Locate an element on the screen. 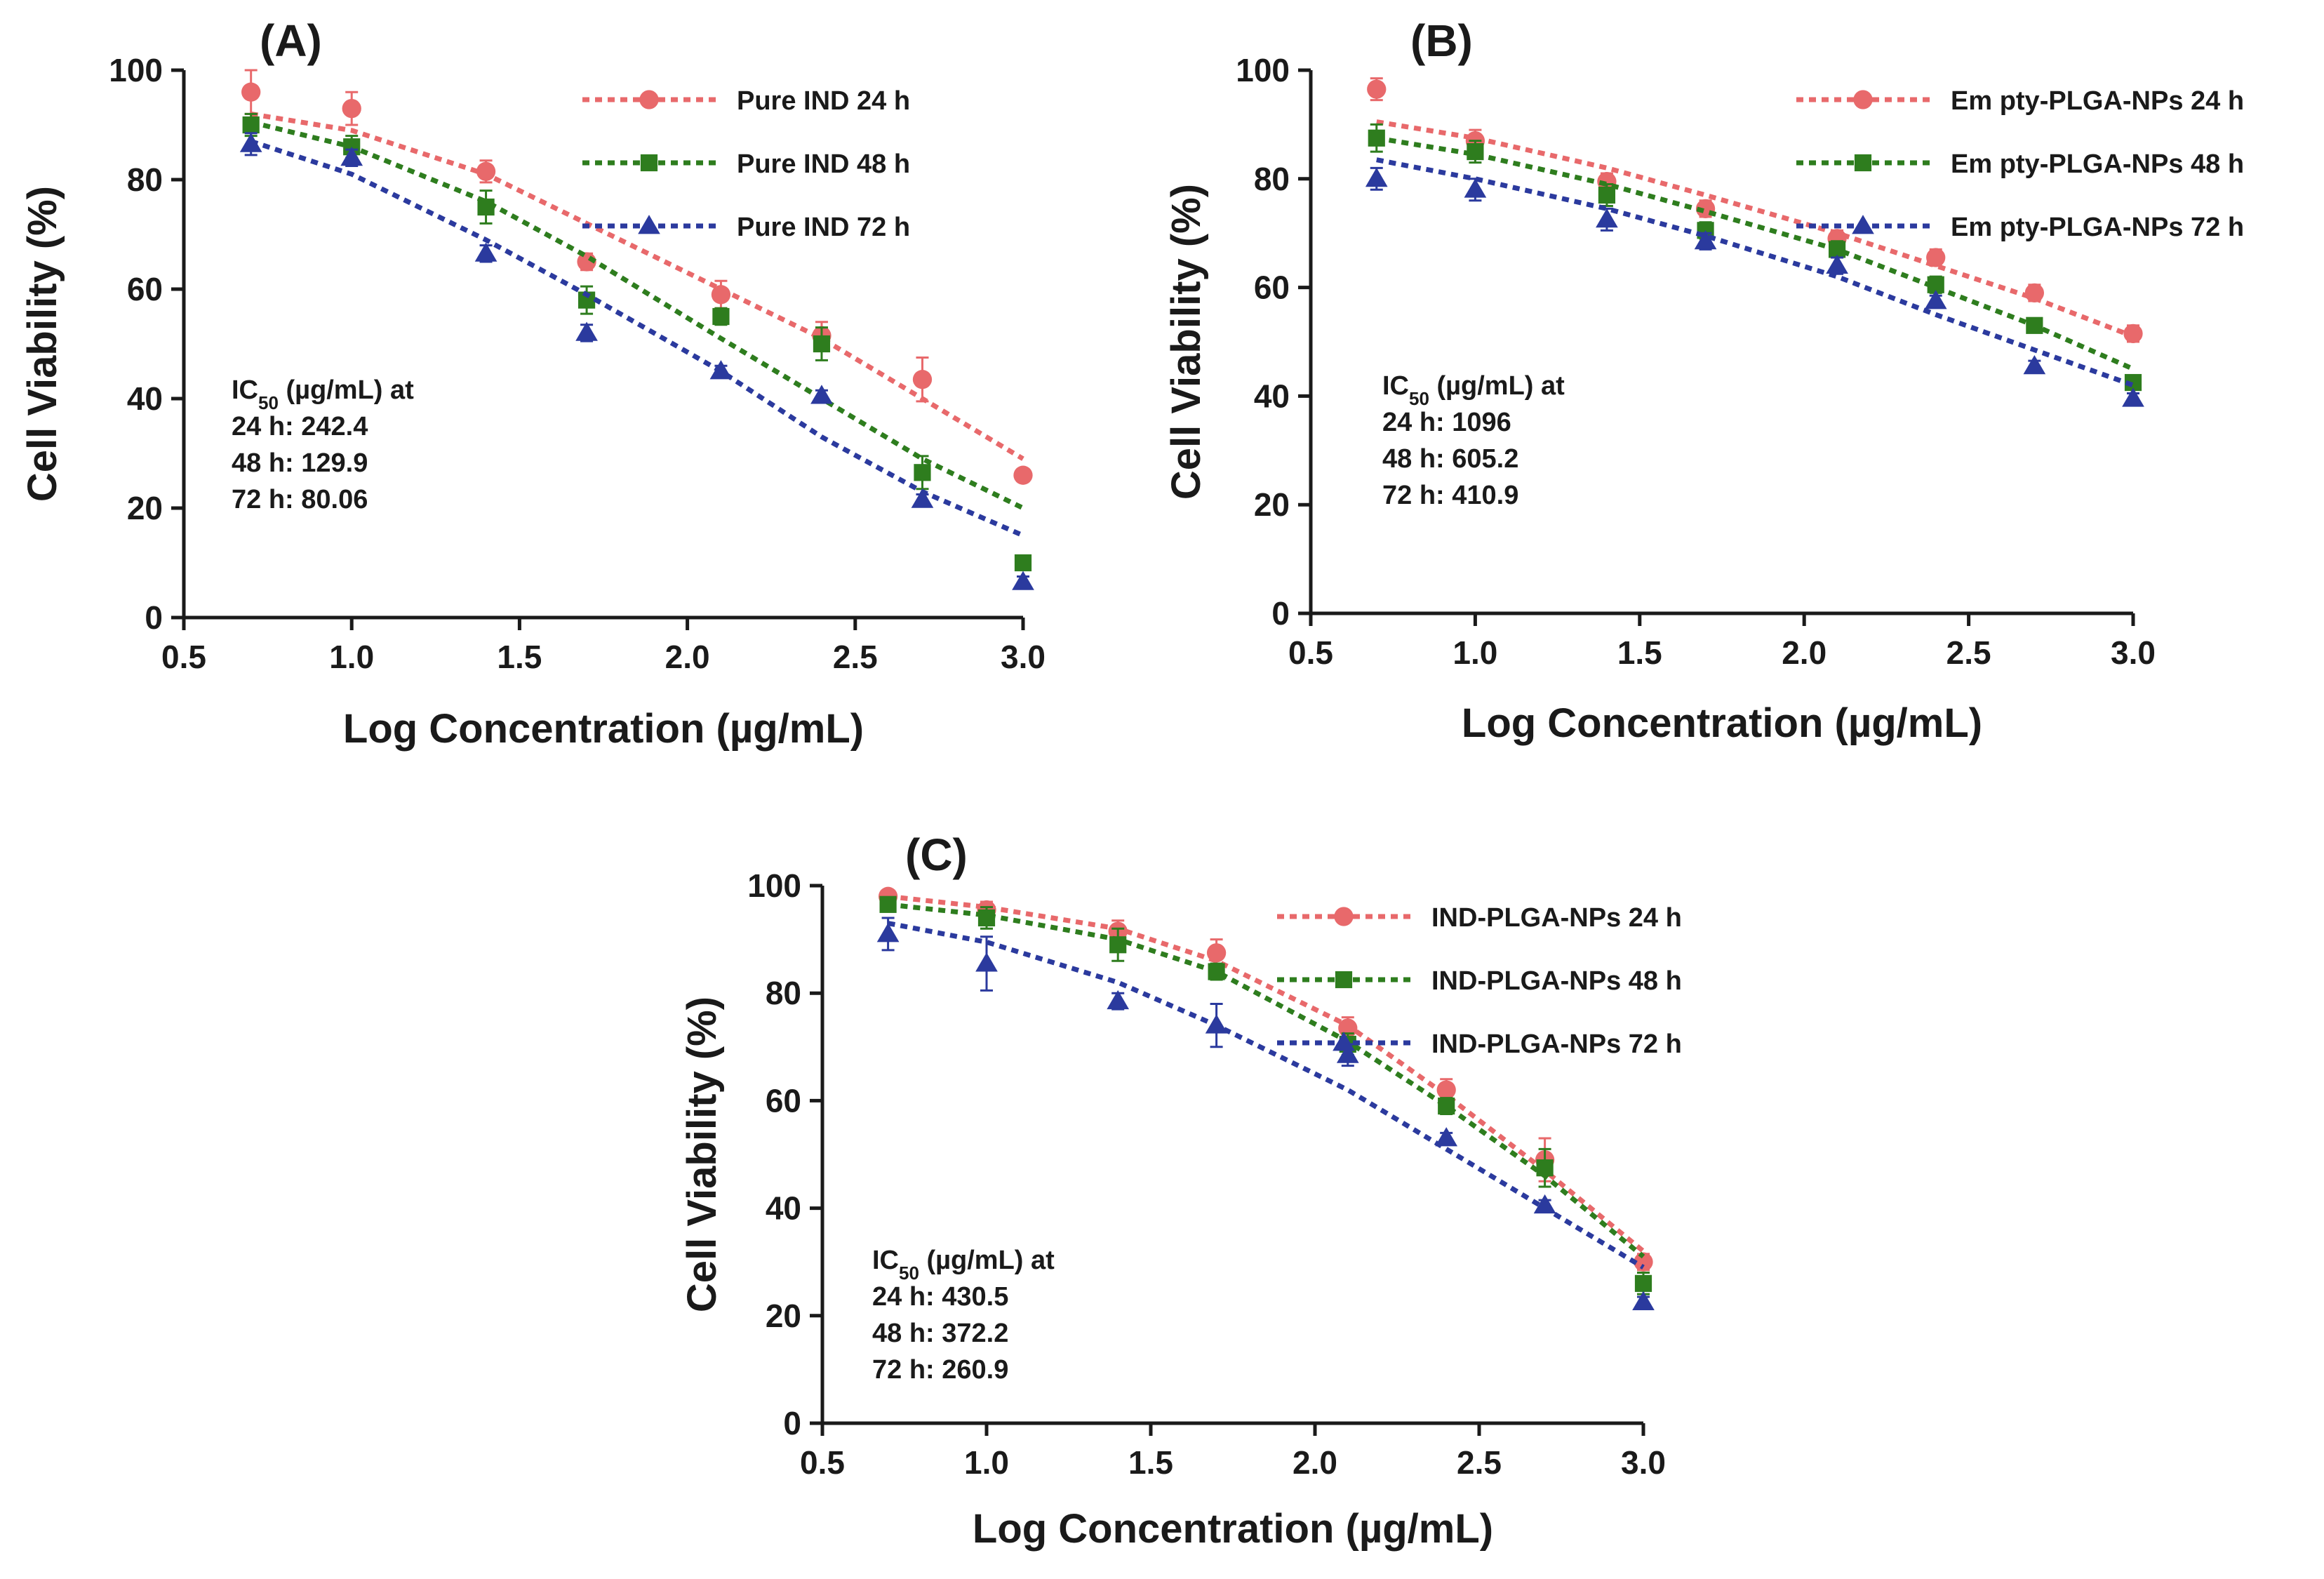 The image size is (2324, 1579). panel-label: (A) is located at coordinates (291, 40).